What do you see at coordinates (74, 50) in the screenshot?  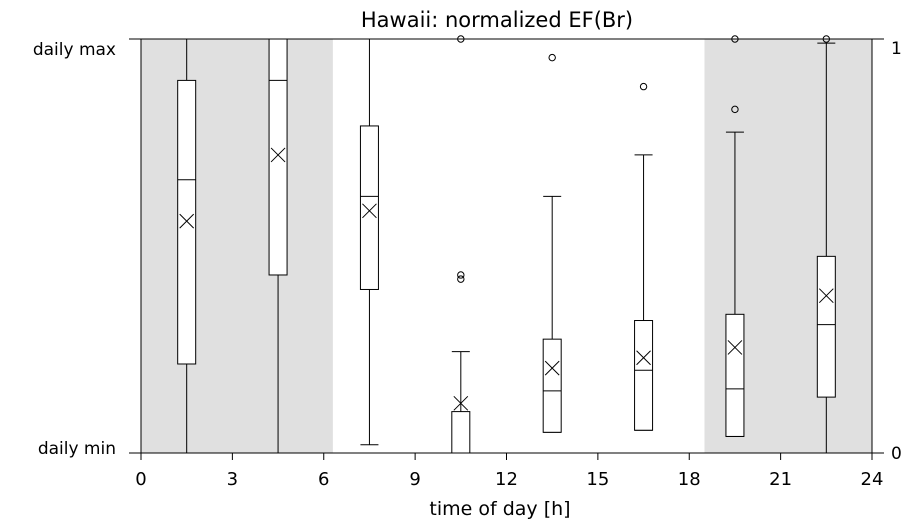 I see `y-label-daily-max: daily max` at bounding box center [74, 50].